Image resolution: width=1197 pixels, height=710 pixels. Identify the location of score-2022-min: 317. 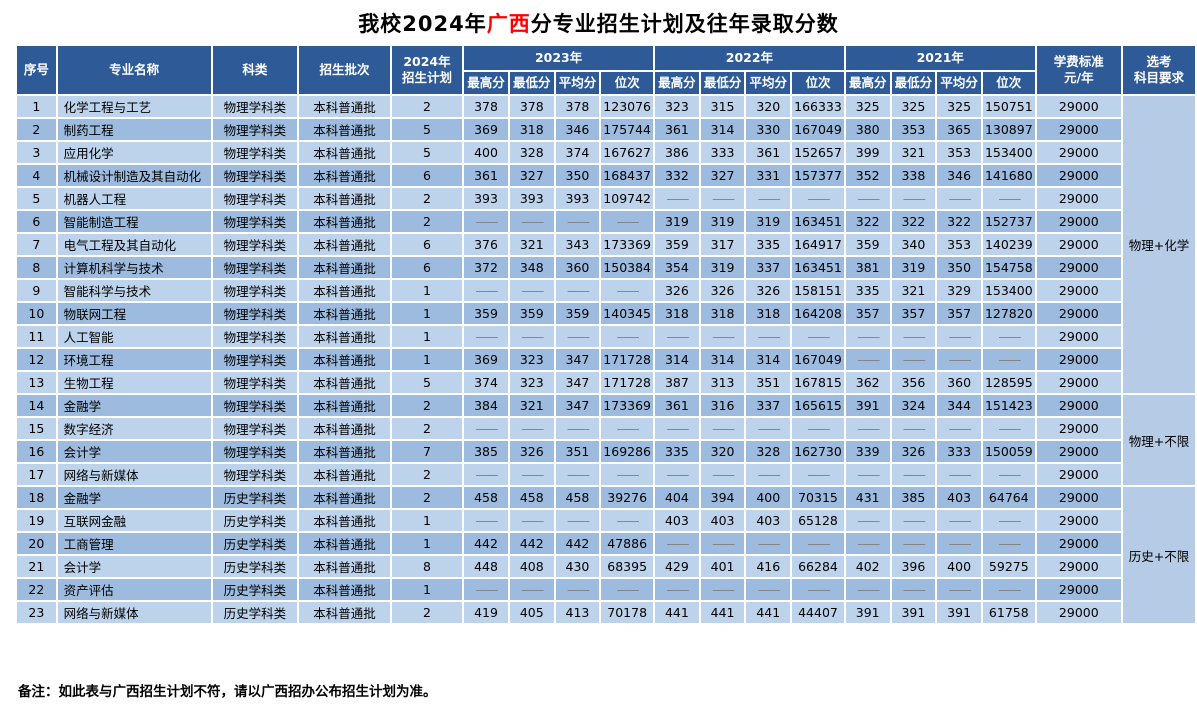
(722, 244).